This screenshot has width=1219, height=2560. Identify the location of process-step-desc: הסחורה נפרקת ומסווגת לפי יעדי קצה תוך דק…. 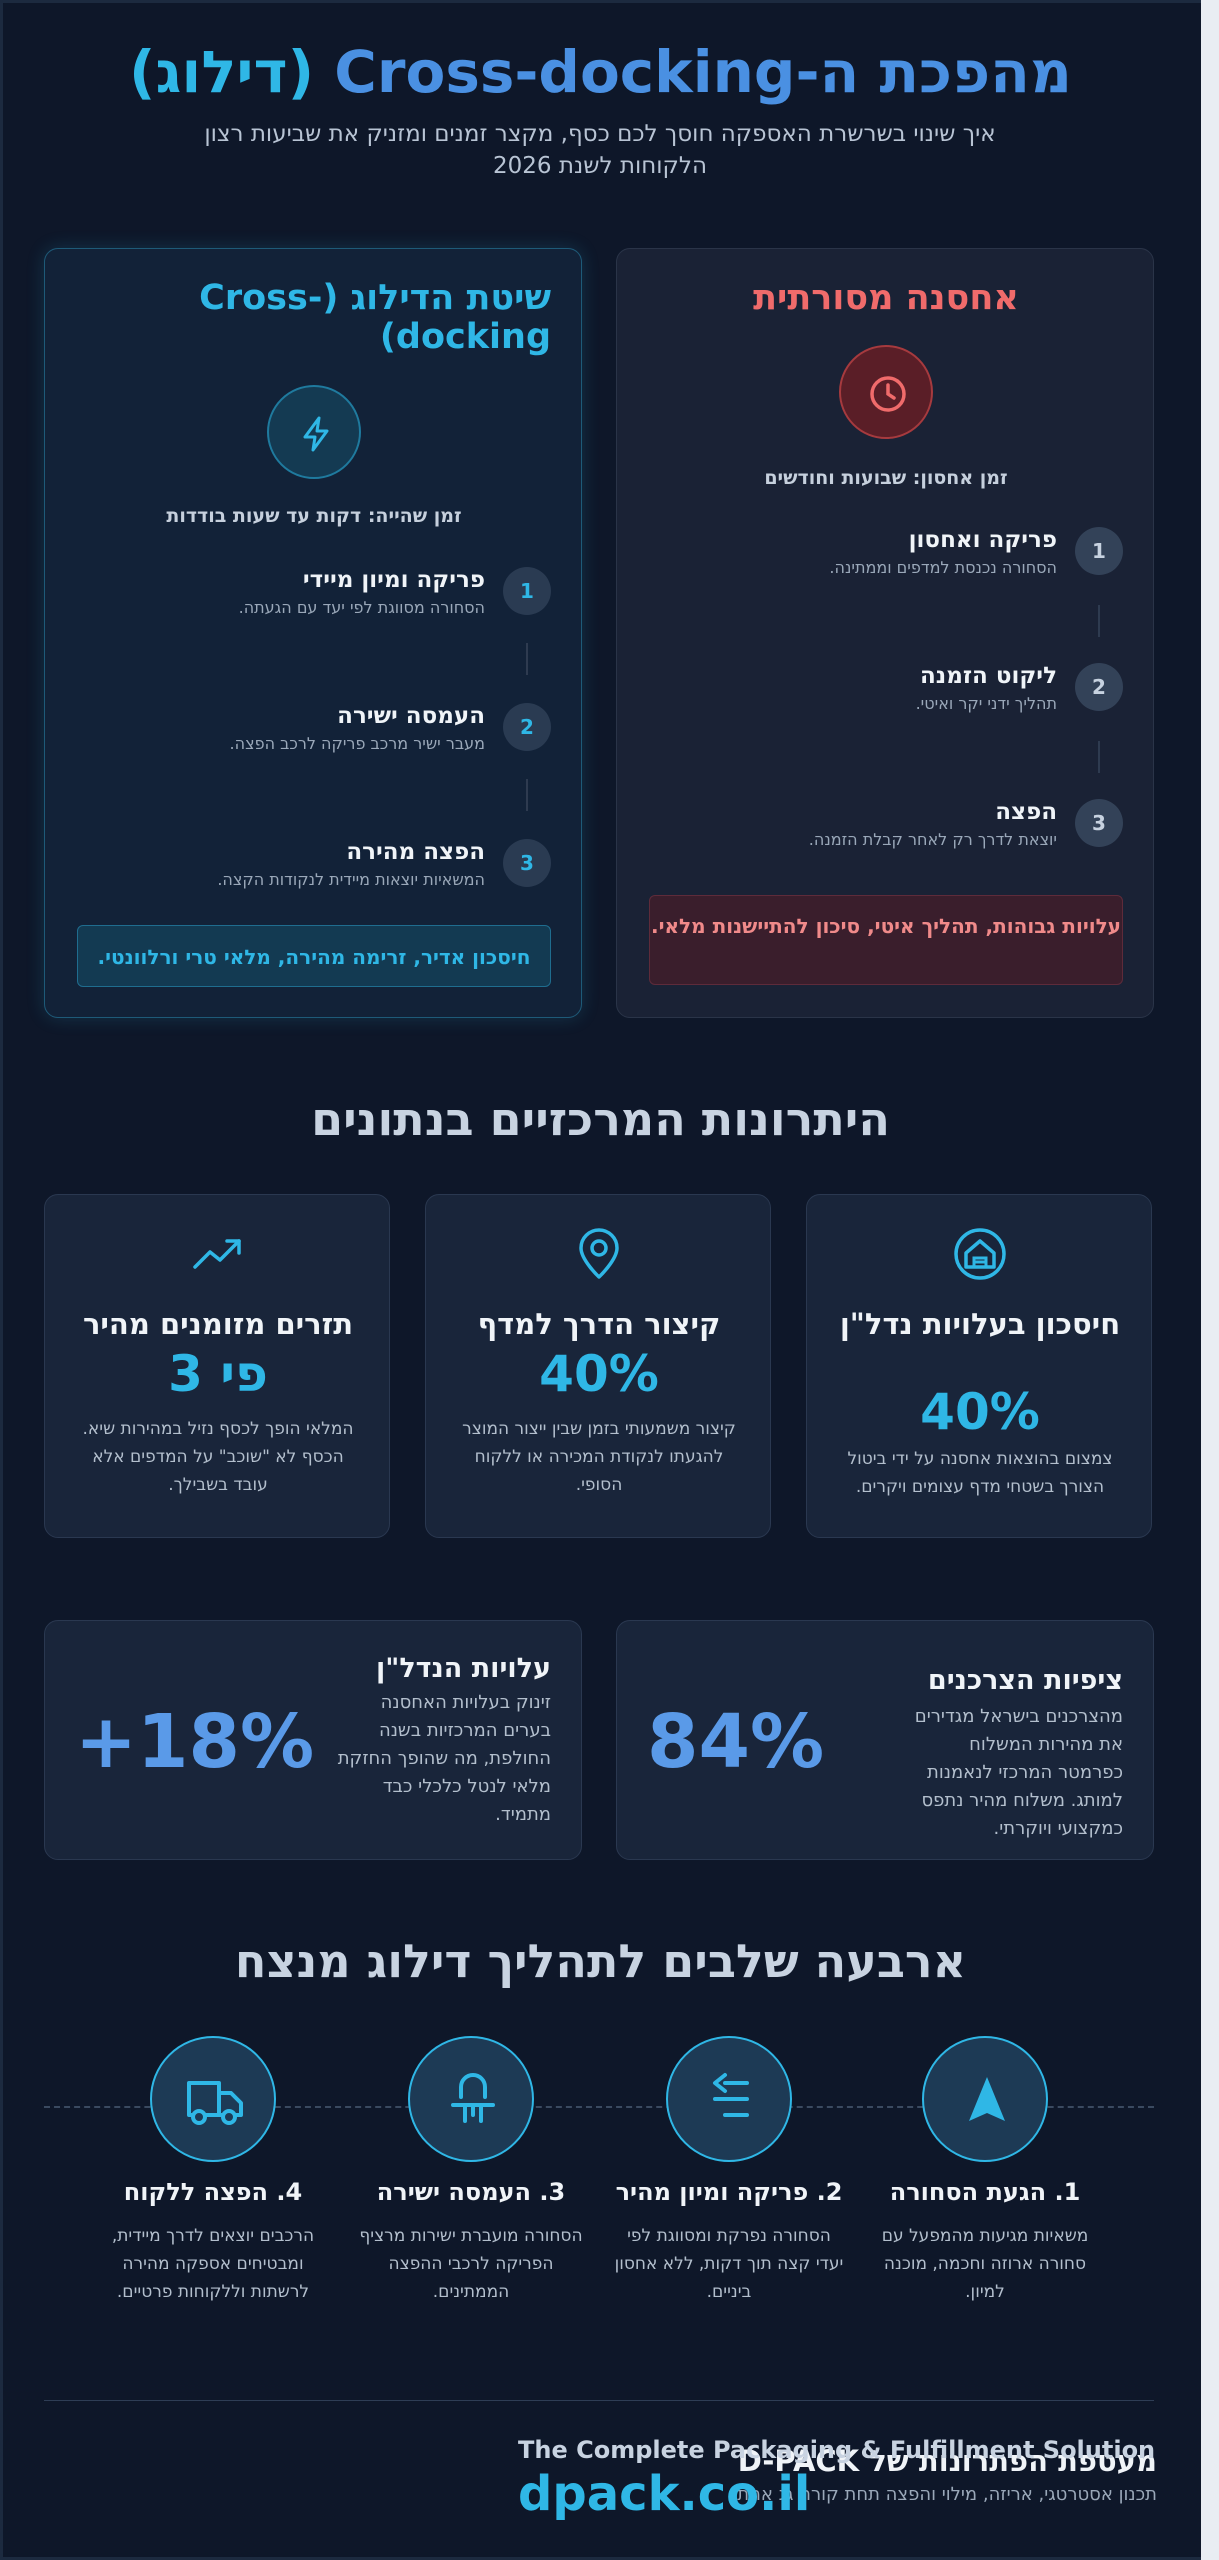
(729, 2264).